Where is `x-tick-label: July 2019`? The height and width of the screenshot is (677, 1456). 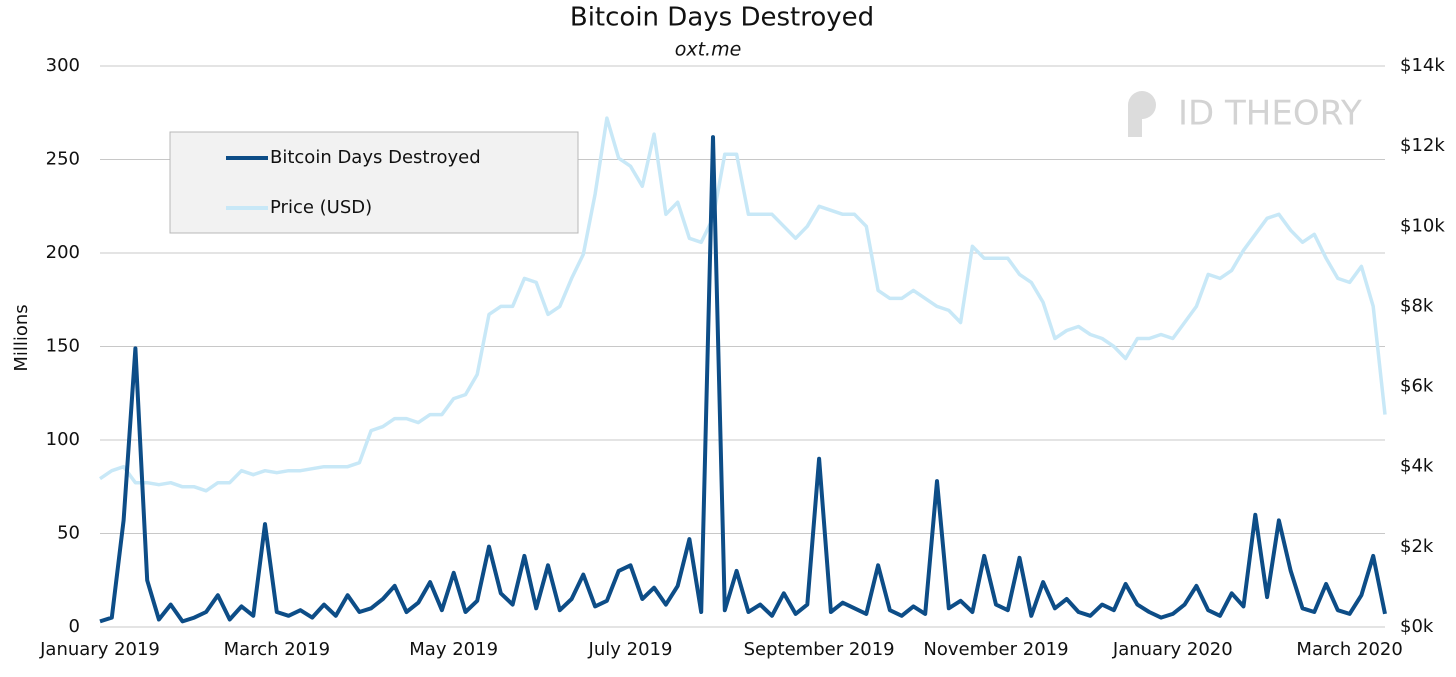
x-tick-label: July 2019 is located at coordinates (630, 649).